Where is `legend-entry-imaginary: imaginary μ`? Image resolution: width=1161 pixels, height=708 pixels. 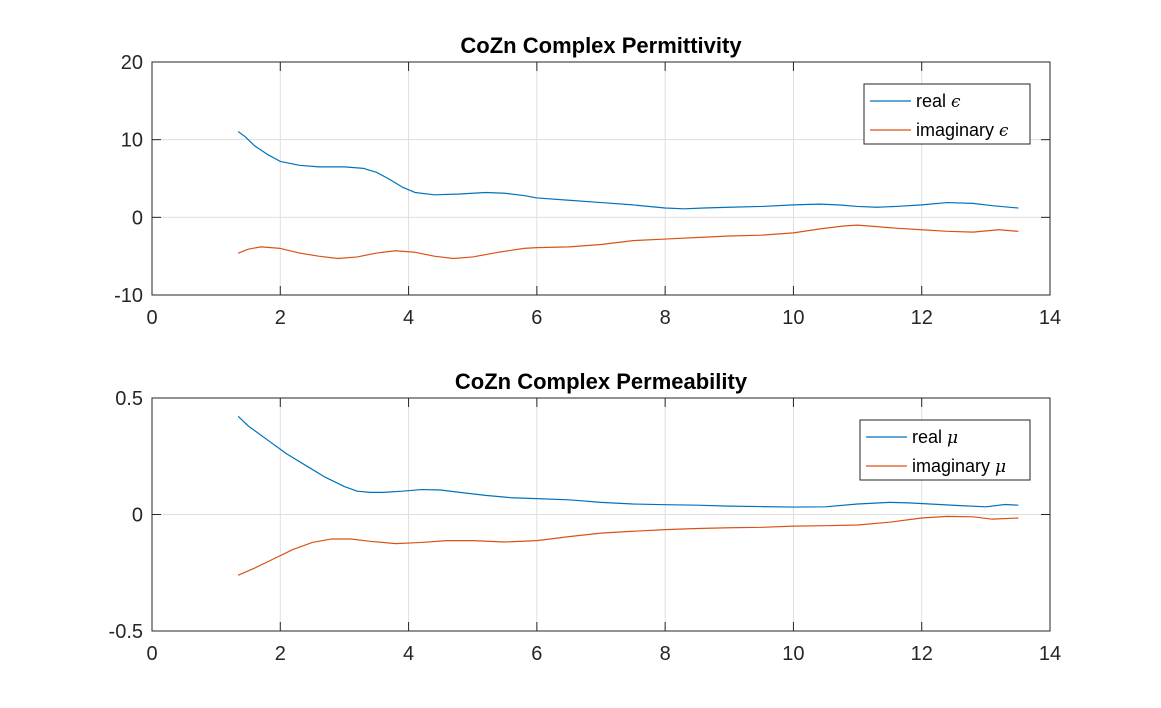
legend-entry-imaginary: imaginary μ is located at coordinates (959, 466).